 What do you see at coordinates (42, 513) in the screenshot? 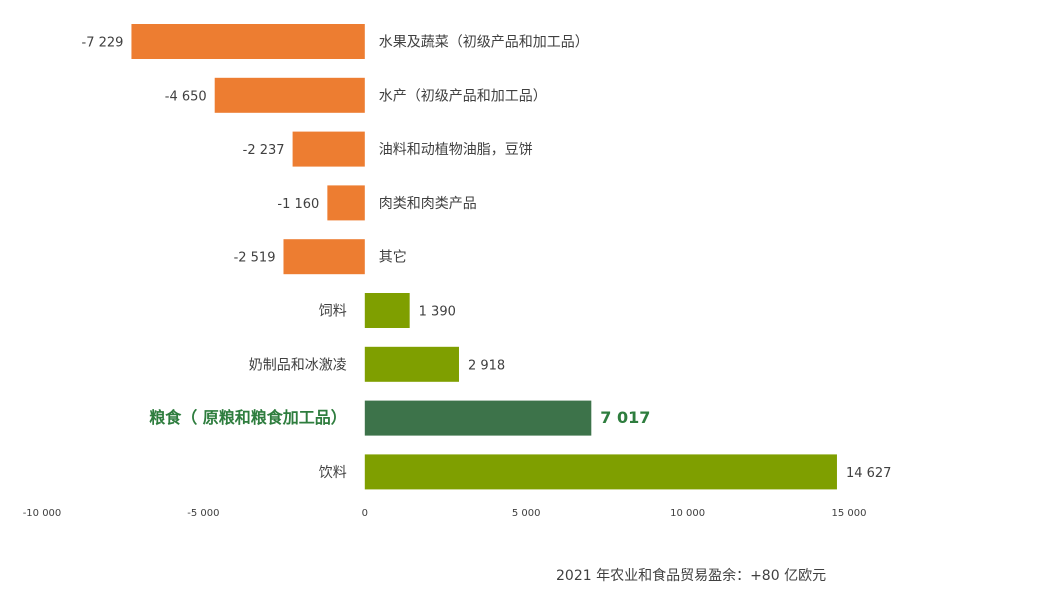
I see `x-tick-label: -10 000` at bounding box center [42, 513].